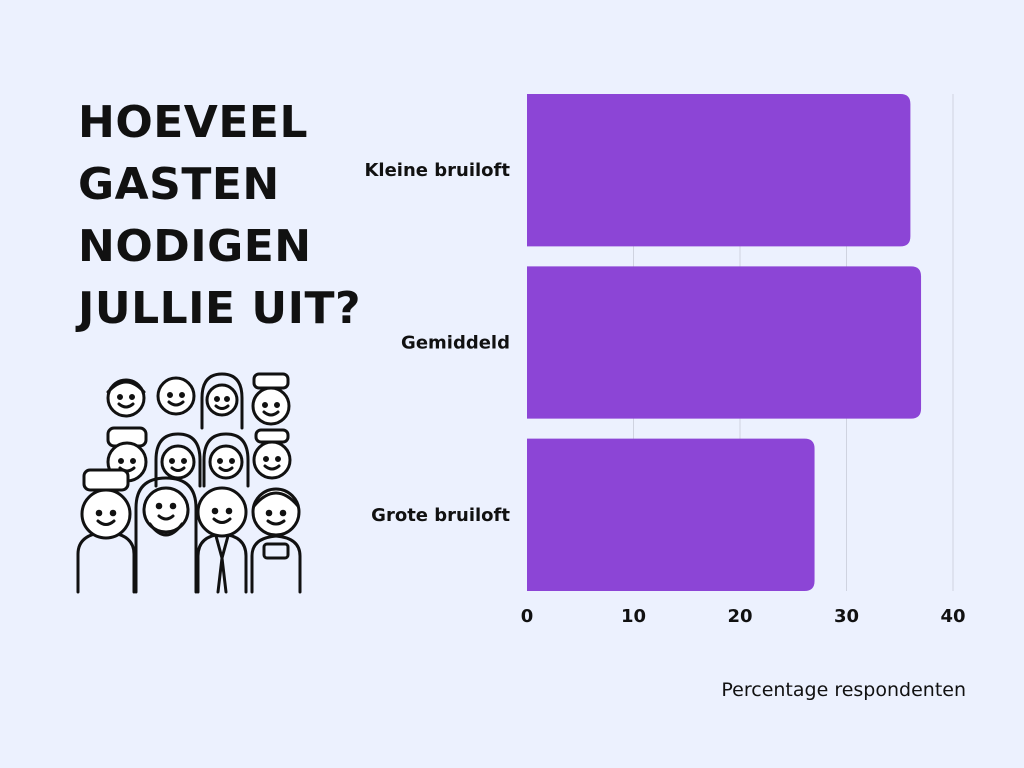 The width and height of the screenshot is (1024, 768). Describe the element at coordinates (220, 308) in the screenshot. I see `title-line-4: JULLIE UIT?` at that location.